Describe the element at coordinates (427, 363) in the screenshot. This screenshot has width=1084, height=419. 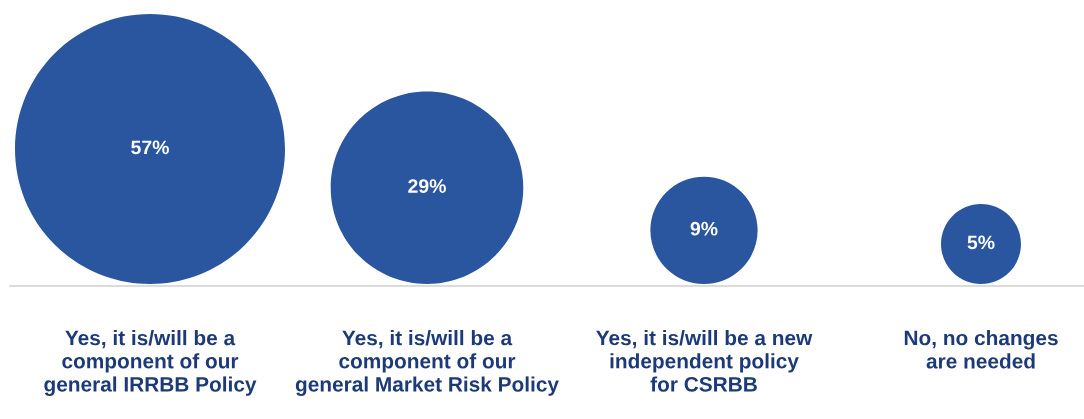
I see `category-label: Yes, it is/will be a component of our general Market Risk Policy` at that location.